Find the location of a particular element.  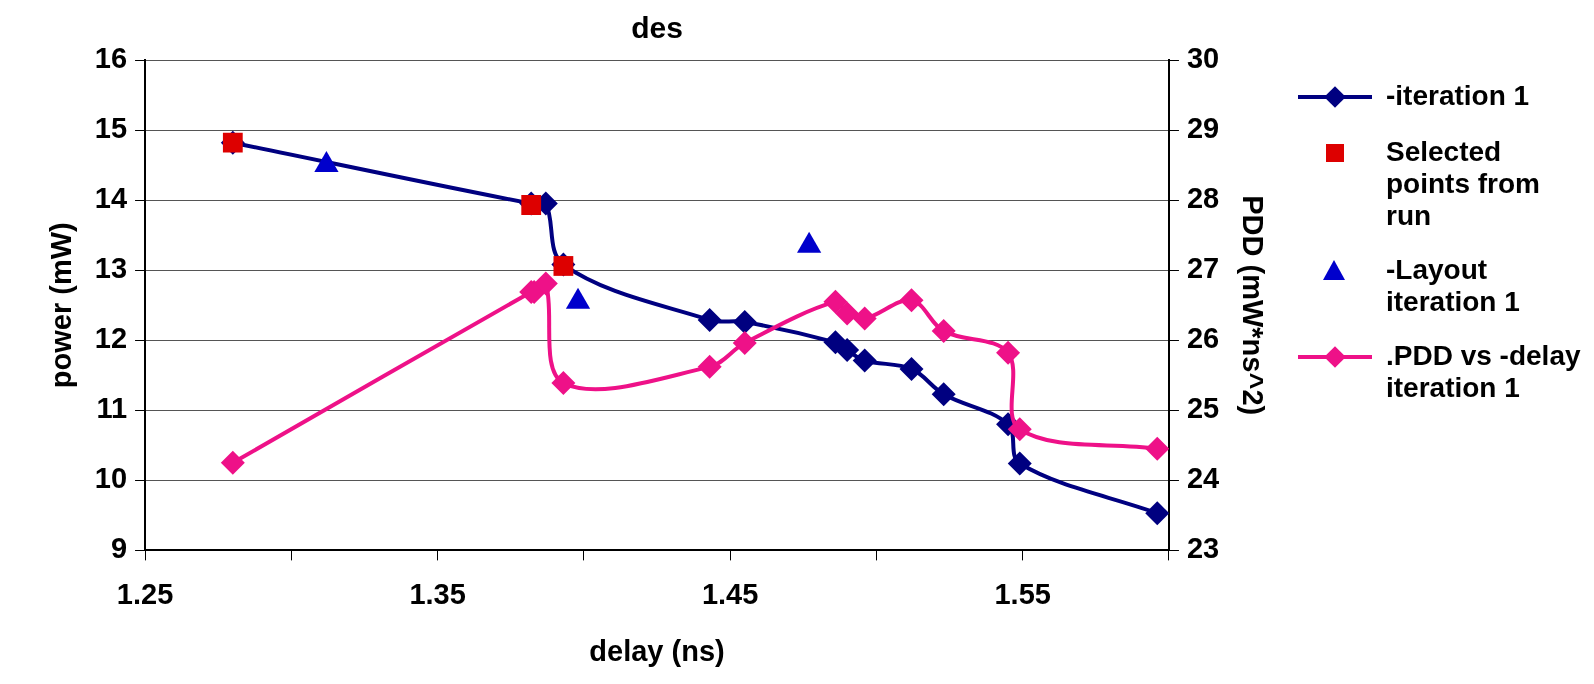

x-tick-label: 1.45 is located at coordinates (730, 593).